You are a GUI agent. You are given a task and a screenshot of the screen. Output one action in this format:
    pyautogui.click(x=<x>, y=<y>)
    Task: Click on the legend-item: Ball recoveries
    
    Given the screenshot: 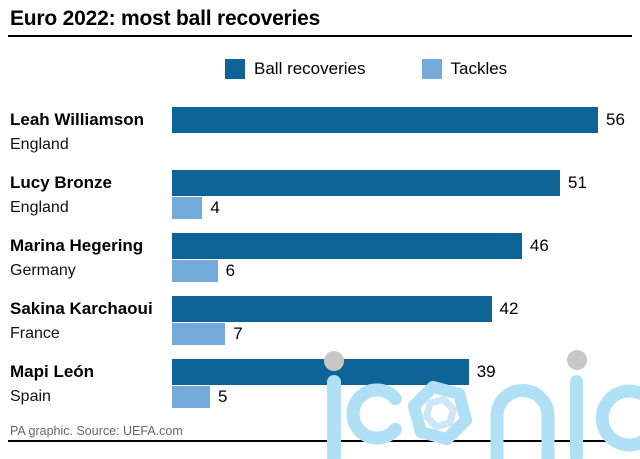 What is the action you would take?
    pyautogui.click(x=295, y=69)
    